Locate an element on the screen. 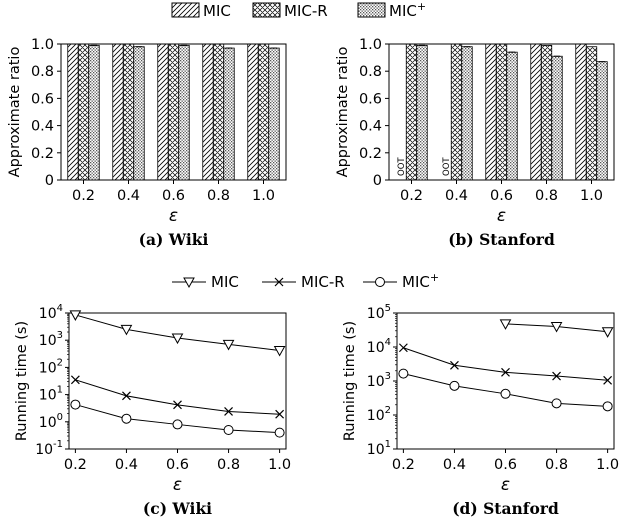 The width and height of the screenshot is (621, 529). y-tick-label: 10¹ is located at coordinates (379, 448).